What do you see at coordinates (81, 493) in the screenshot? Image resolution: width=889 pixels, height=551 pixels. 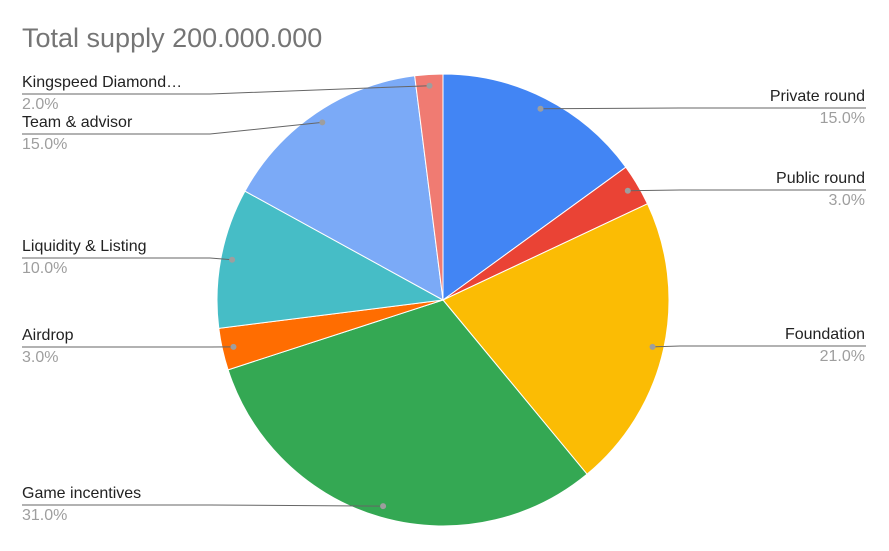 I see `slice-label: Game incentives` at bounding box center [81, 493].